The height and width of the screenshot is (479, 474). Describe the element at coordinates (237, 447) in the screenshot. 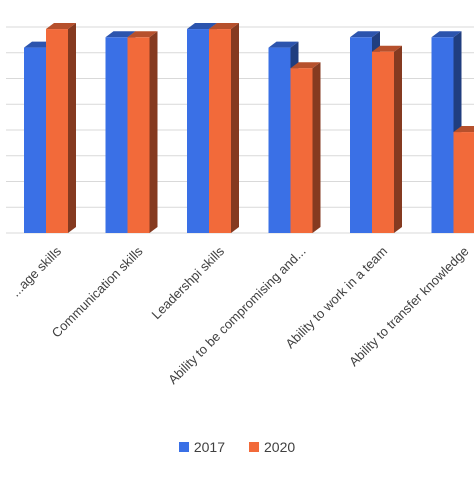

I see `legend: 2017 2020` at that location.